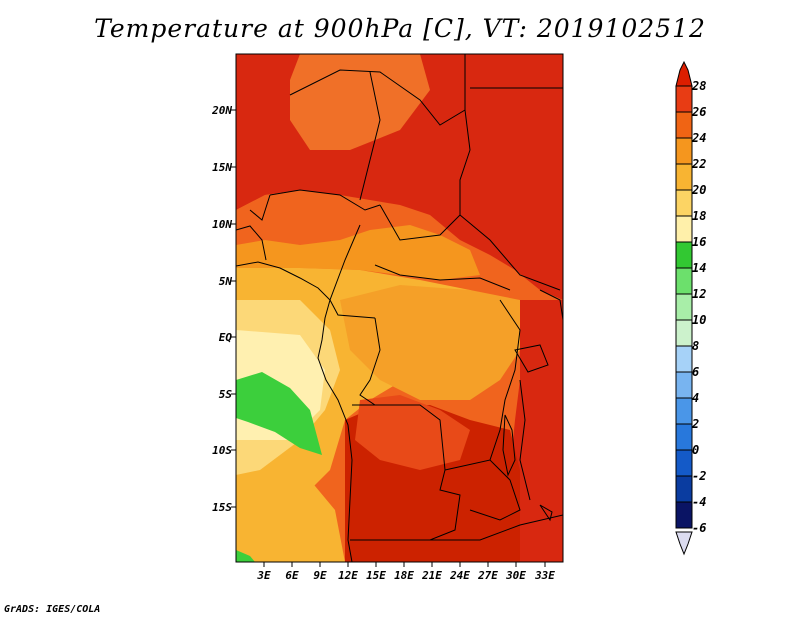 This screenshot has width=800, height=618. What do you see at coordinates (546, 513) in the screenshot?
I see `lake-malawi` at bounding box center [546, 513].